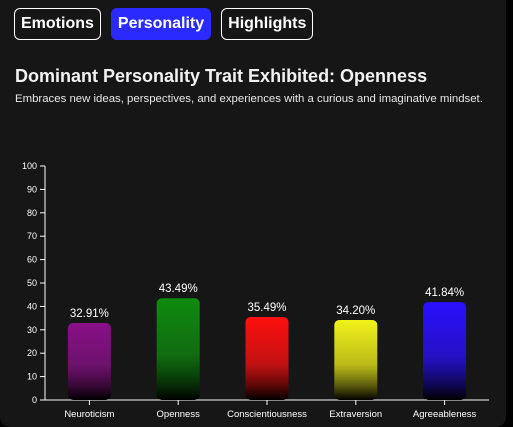  Describe the element at coordinates (32, 283) in the screenshot. I see `y-tick-label: 50` at that location.